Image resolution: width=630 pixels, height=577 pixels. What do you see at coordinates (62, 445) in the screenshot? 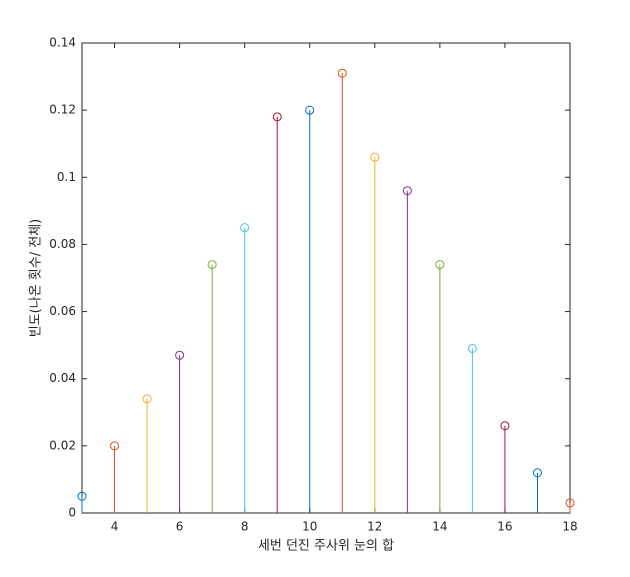
I see `y-tick-label: 0.02` at bounding box center [62, 445].